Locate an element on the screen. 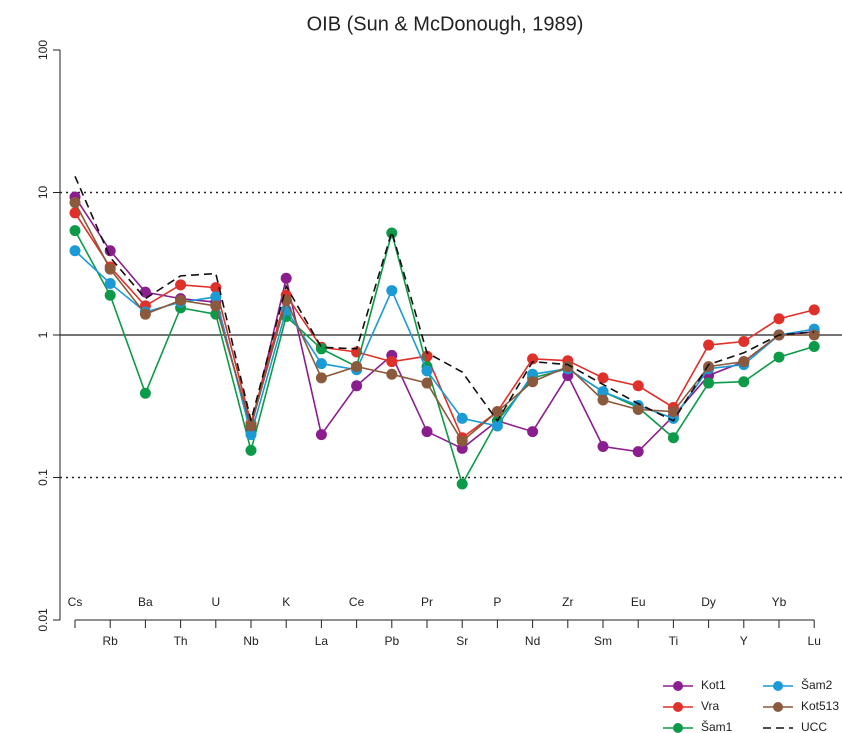  legend-label: Šam1 is located at coordinates (717, 726).